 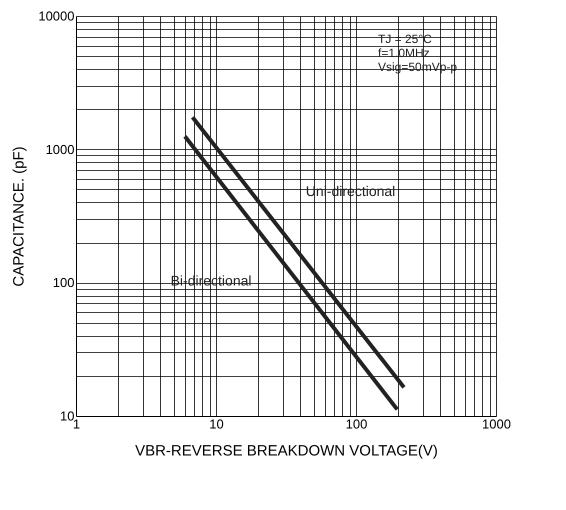 I want to click on x-tick-label: 10, so click(x=216, y=424).